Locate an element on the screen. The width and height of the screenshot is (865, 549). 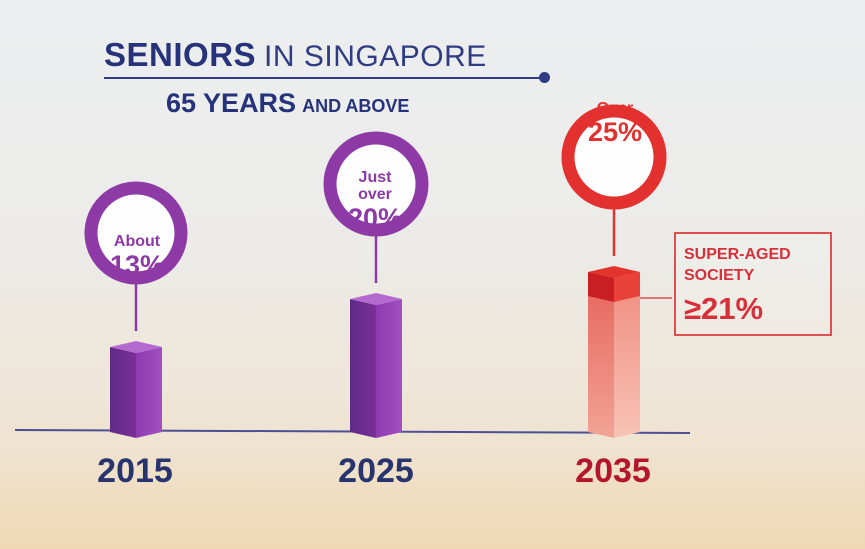
bar-front-2025 is located at coordinates (363, 368).